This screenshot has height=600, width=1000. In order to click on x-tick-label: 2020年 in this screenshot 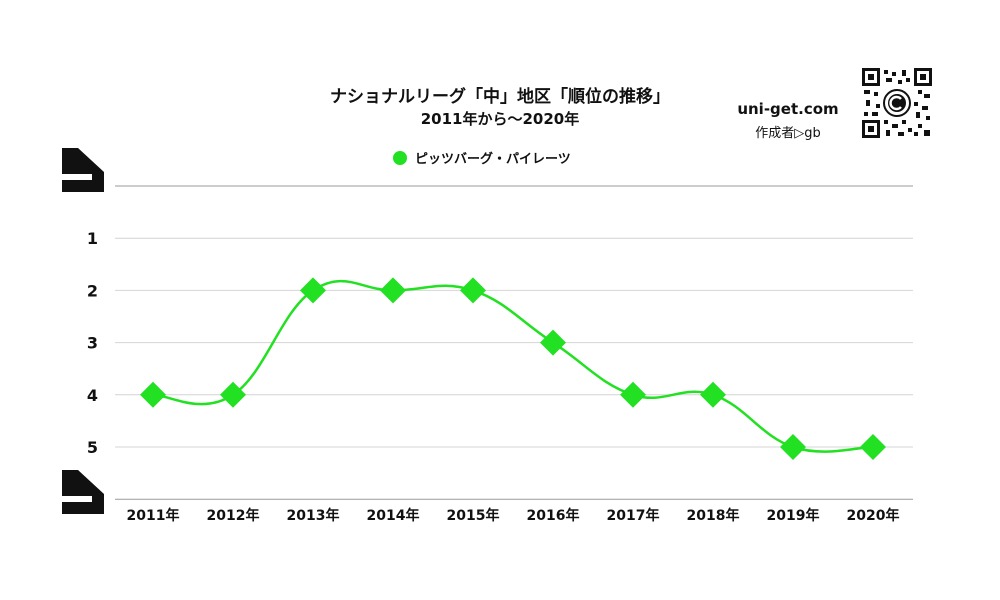, I will do `click(873, 515)`.